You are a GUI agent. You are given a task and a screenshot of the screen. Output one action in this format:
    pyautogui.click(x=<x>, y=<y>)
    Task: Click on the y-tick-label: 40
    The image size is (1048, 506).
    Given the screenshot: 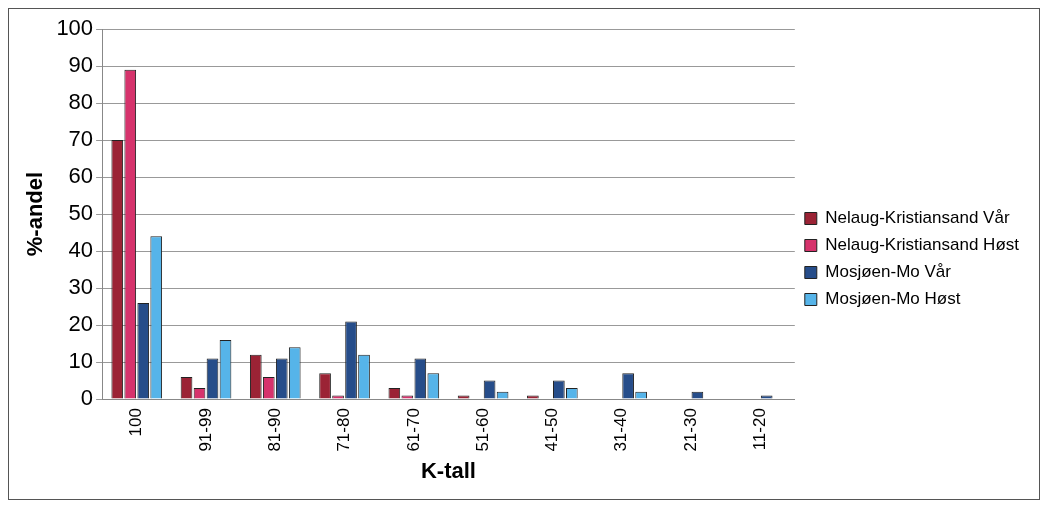 What is the action you would take?
    pyautogui.click(x=81, y=250)
    